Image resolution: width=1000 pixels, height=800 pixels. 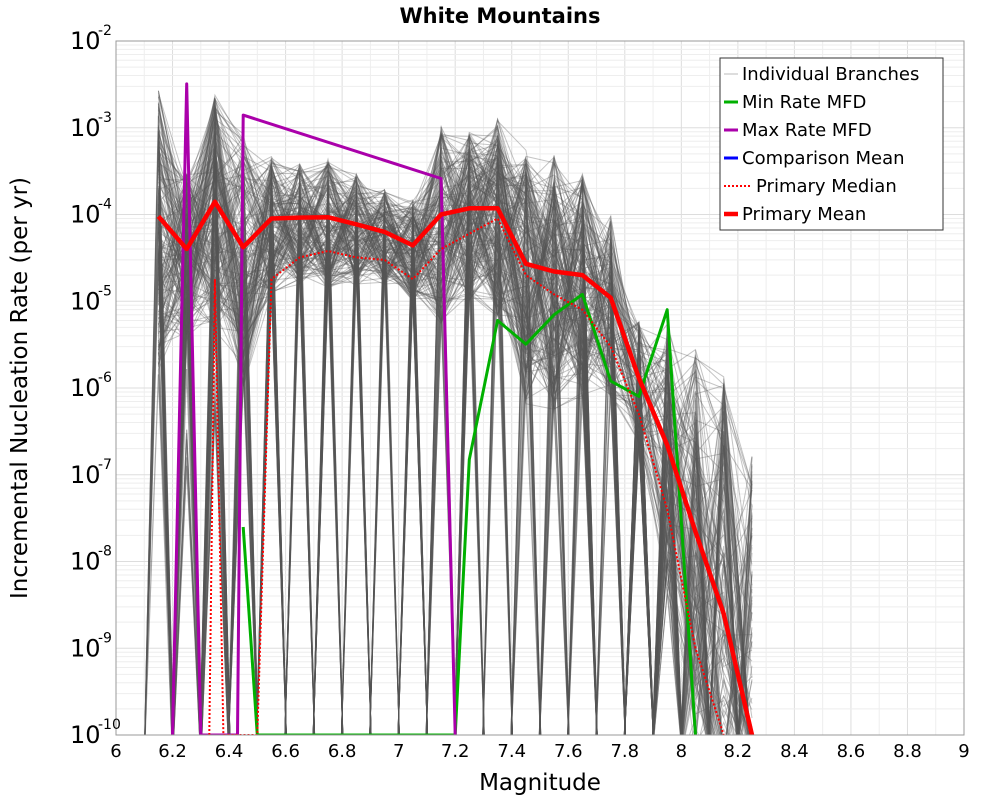 I want to click on x-tick-label: 8.4, so click(x=794, y=751).